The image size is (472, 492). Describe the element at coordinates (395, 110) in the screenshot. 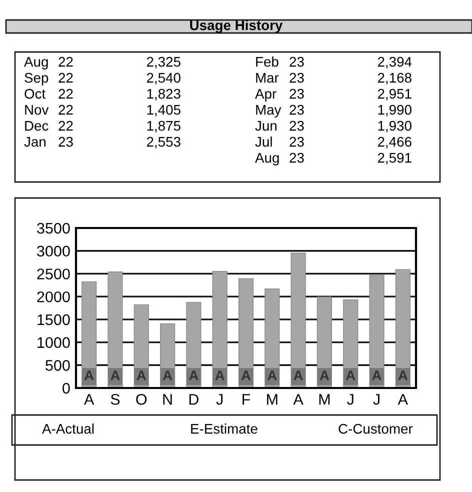

I see `text: 1,990` at that location.